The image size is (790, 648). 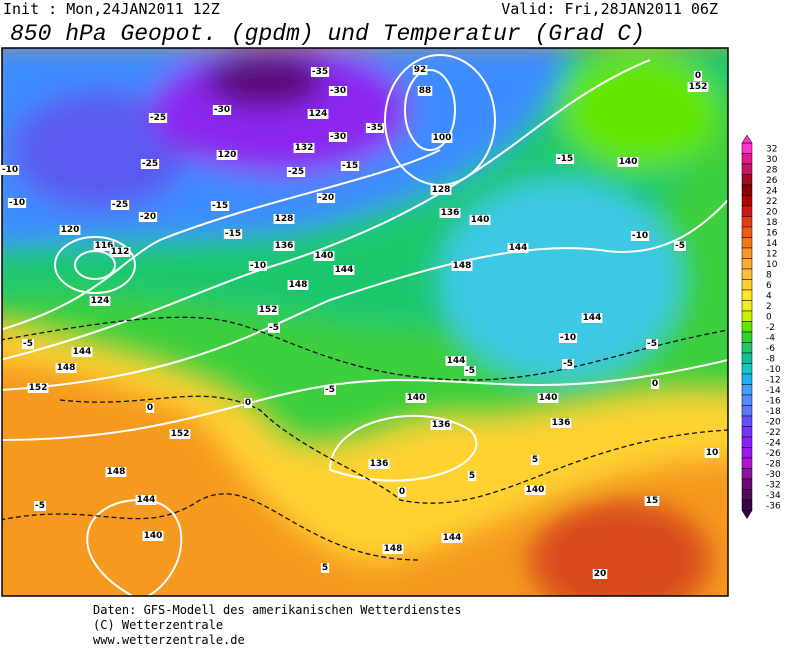 What do you see at coordinates (773, 496) in the screenshot?
I see `colorbar-label: -34` at bounding box center [773, 496].